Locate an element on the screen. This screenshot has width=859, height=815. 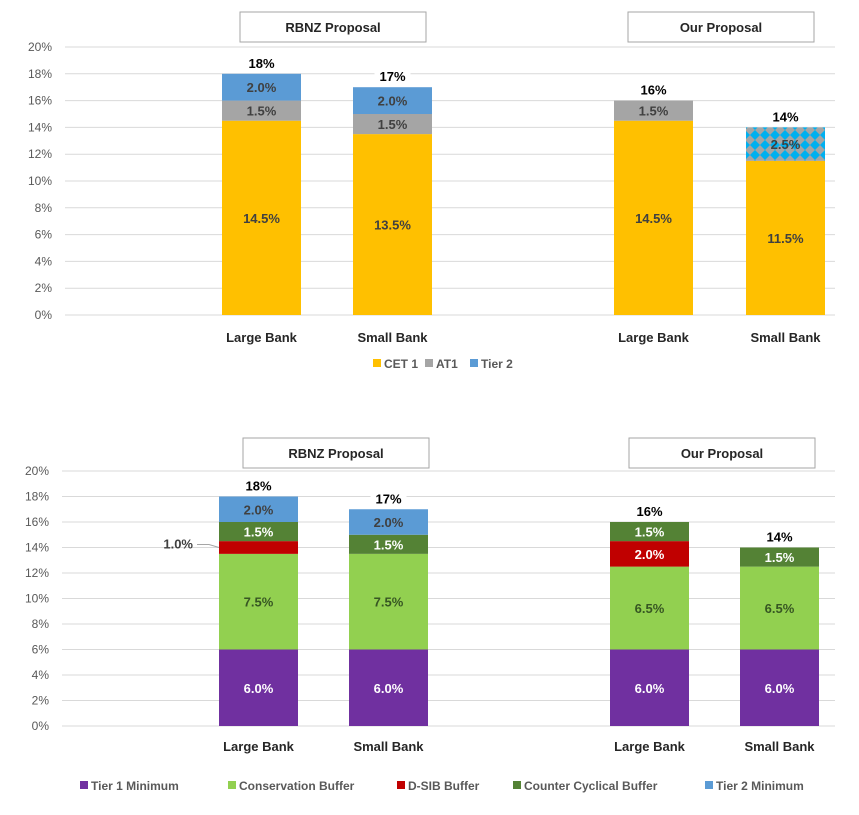
bar-segment-d-sib-buffer is located at coordinates (258, 547).